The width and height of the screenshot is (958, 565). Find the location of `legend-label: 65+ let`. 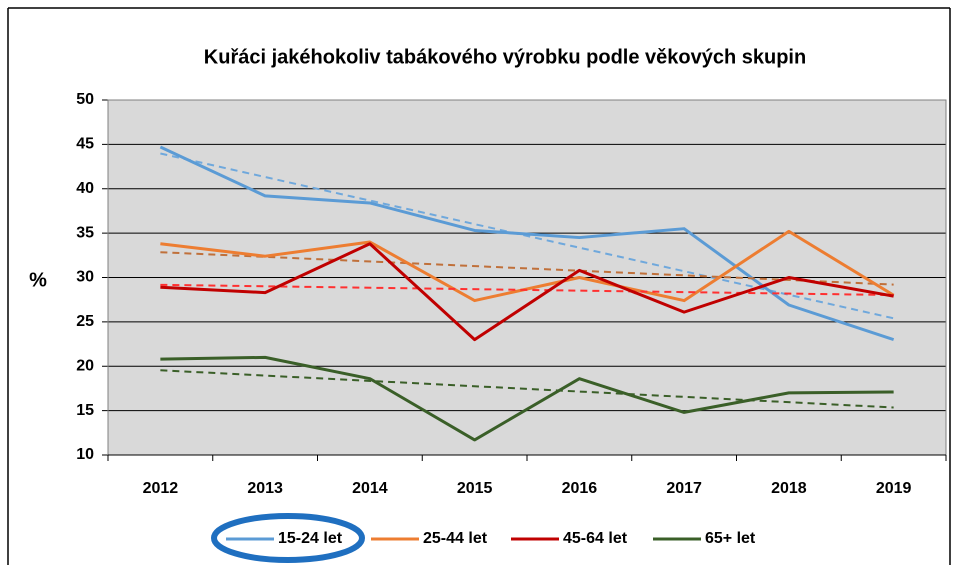

legend-label: 65+ let is located at coordinates (730, 538).